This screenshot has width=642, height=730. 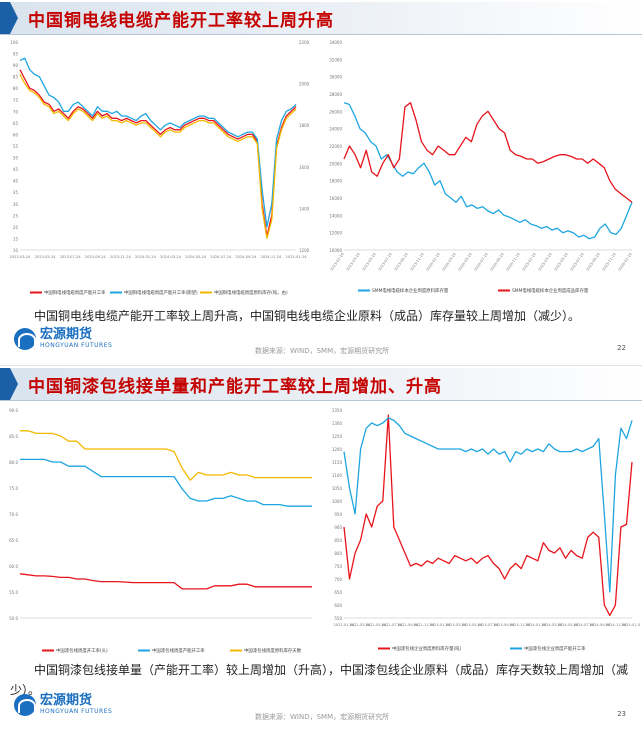 I want to click on x-tick-label: 2024-05-24, so click(x=196, y=257).